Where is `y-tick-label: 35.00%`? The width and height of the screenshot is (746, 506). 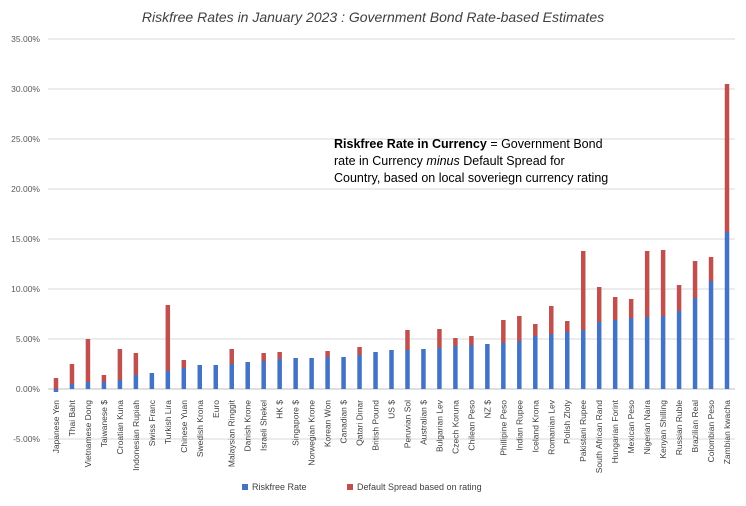 y-tick-label: 35.00% is located at coordinates (25, 39).